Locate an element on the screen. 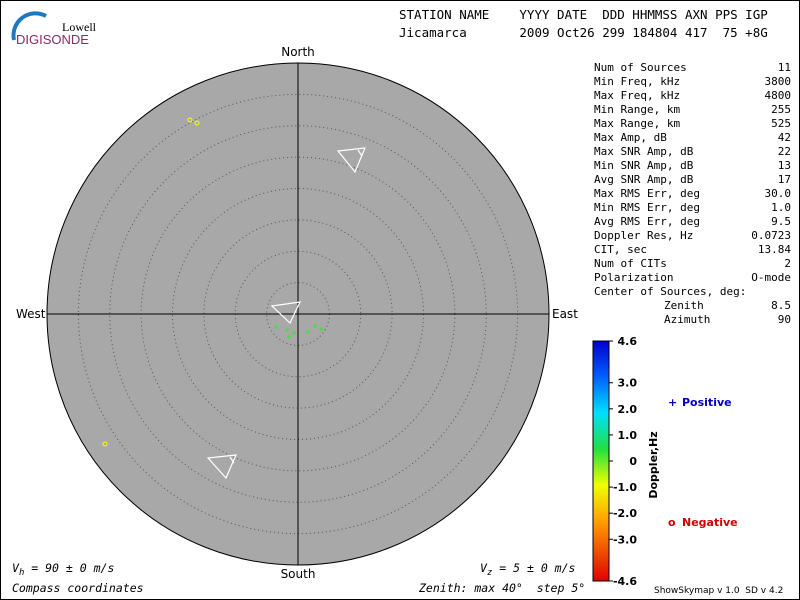 This screenshot has height=600, width=800. zenith-label: Zenith is located at coordinates (684, 305).